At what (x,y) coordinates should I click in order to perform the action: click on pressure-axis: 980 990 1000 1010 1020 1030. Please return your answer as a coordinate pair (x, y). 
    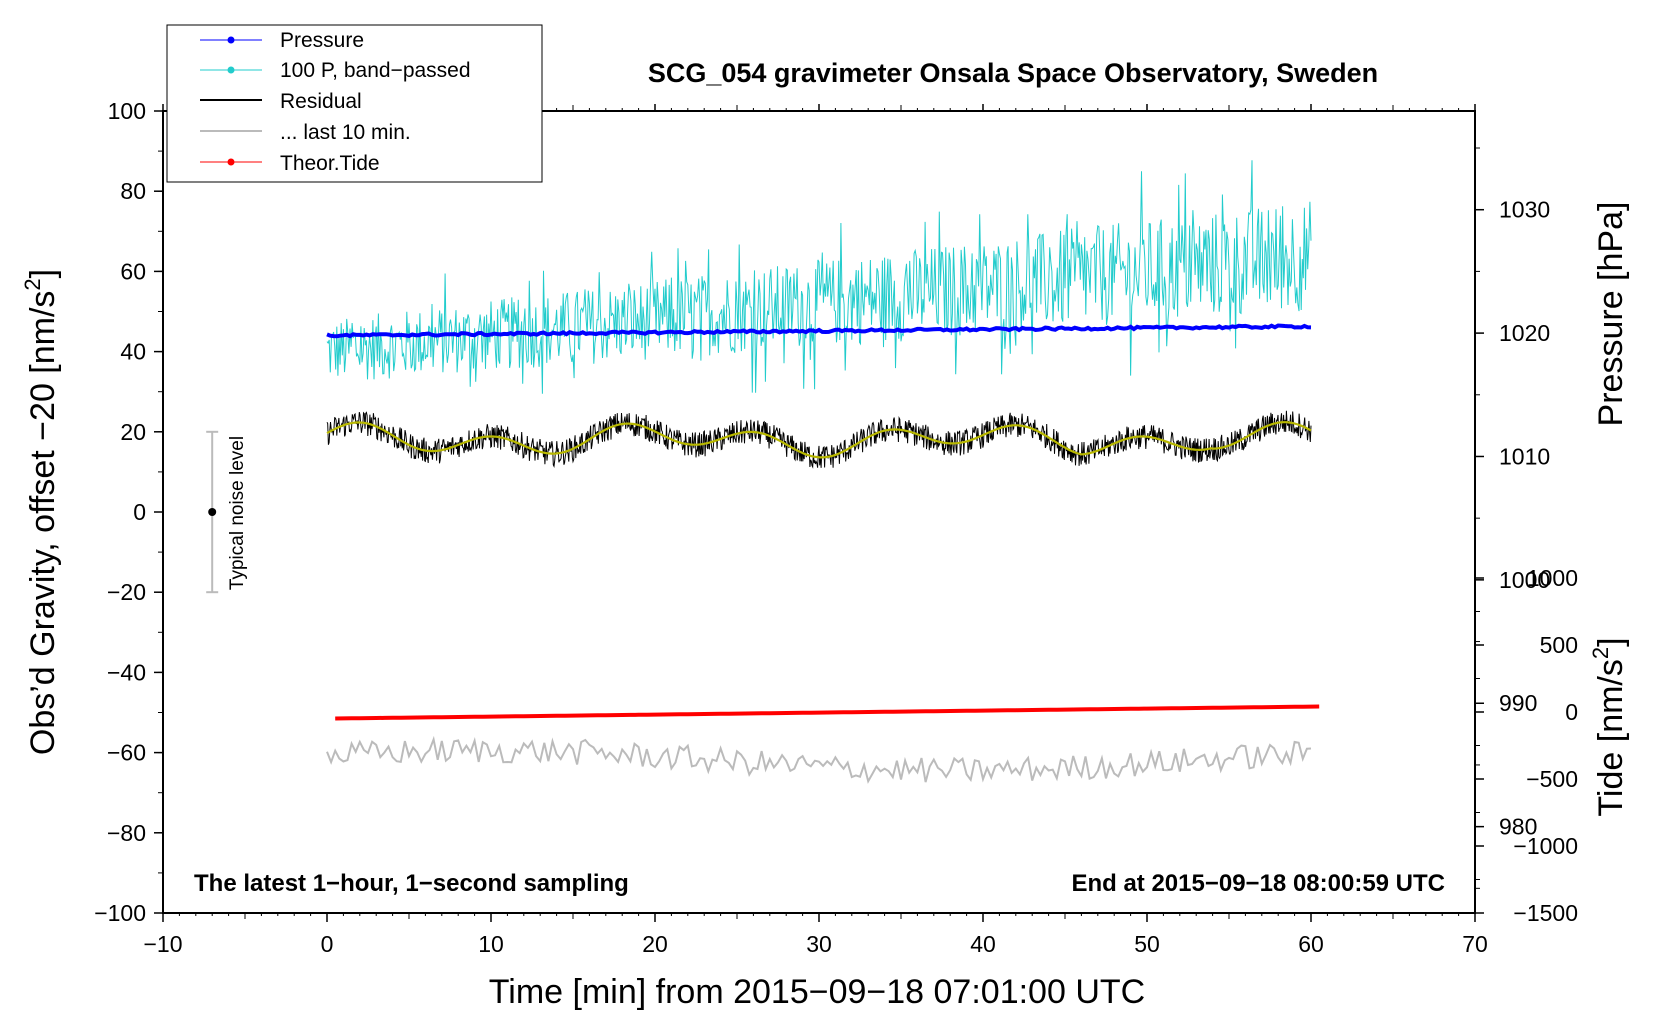
    Looking at the image, I should click on (1512, 518).